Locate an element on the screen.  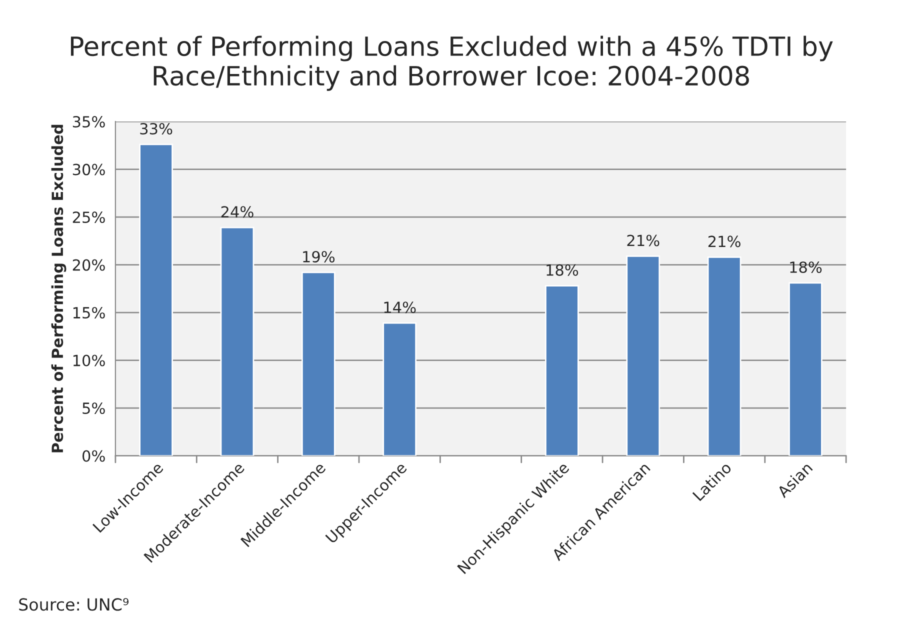
data-label: 24% is located at coordinates (237, 212).